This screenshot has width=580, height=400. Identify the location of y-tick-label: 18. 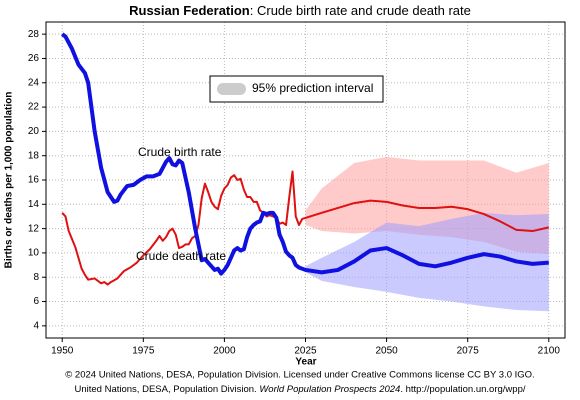
(34, 155).